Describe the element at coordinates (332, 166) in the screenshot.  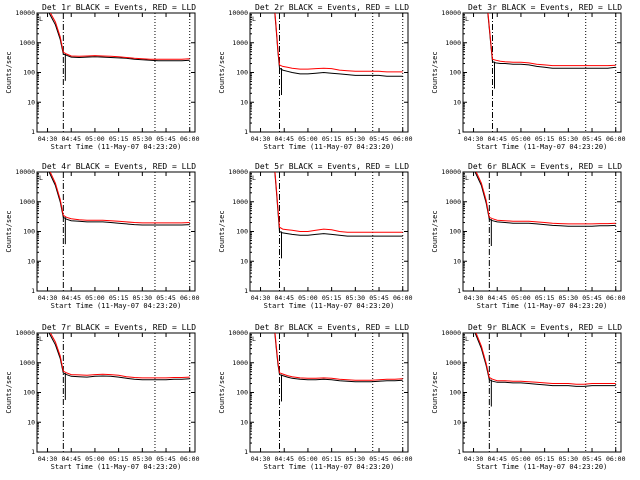
I see `chart-title: Det 5r BLACK = Events, RED = LLD` at that location.